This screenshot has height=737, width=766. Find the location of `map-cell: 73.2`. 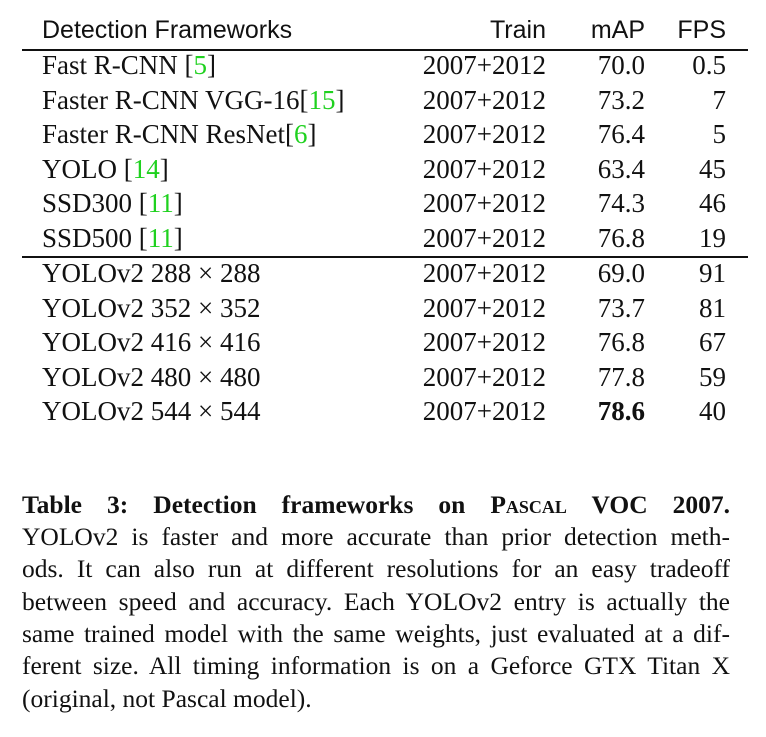

map-cell: 73.2 is located at coordinates (621, 99).